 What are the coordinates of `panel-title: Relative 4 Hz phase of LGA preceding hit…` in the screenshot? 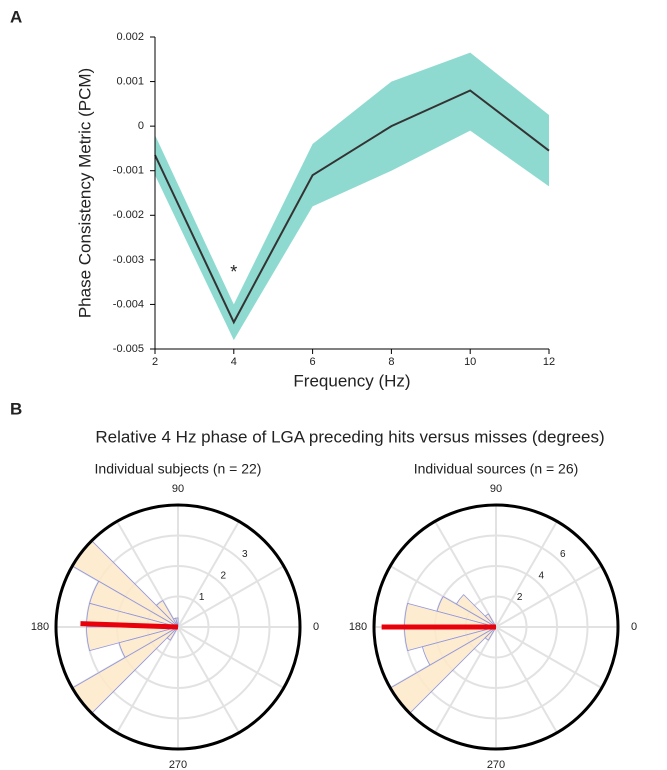 It's located at (349, 436).